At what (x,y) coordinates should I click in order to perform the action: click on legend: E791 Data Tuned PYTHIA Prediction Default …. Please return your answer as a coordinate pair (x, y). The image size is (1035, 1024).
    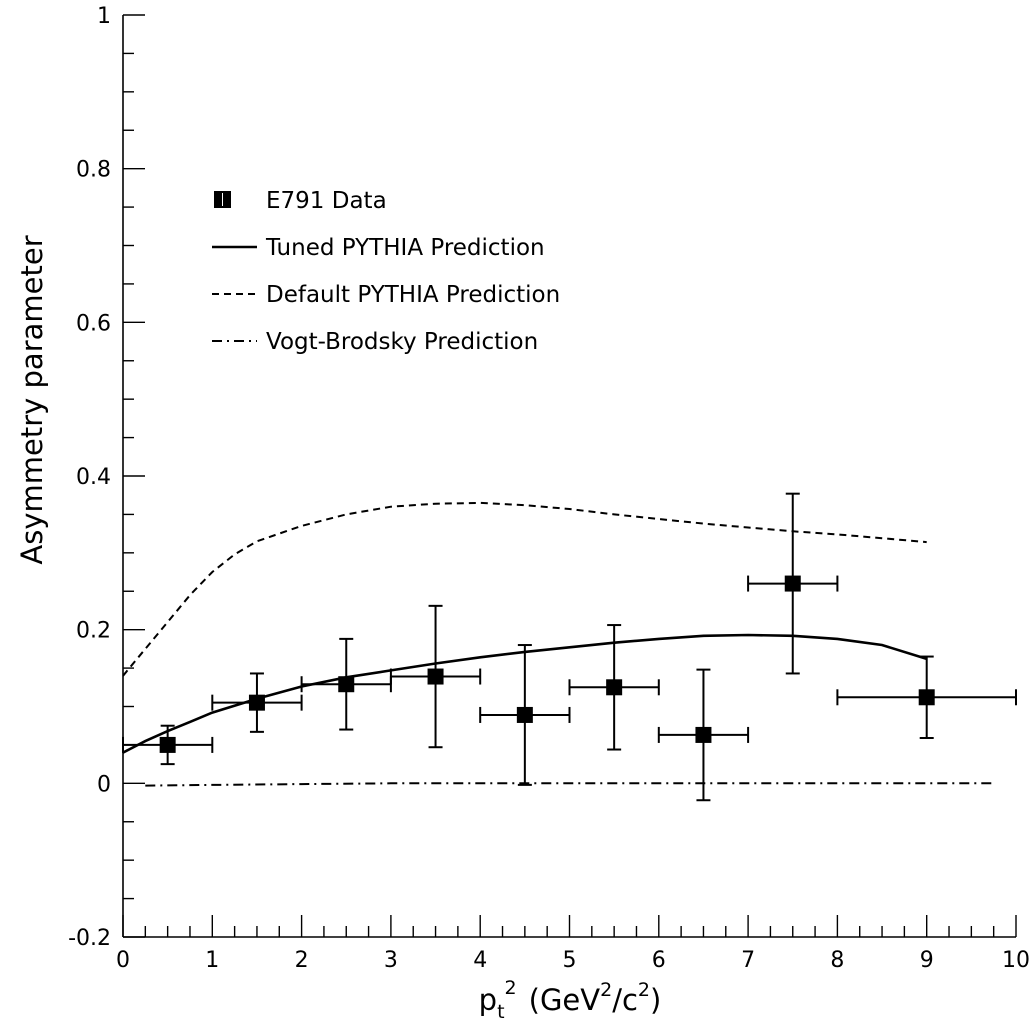
    Looking at the image, I should click on (386, 271).